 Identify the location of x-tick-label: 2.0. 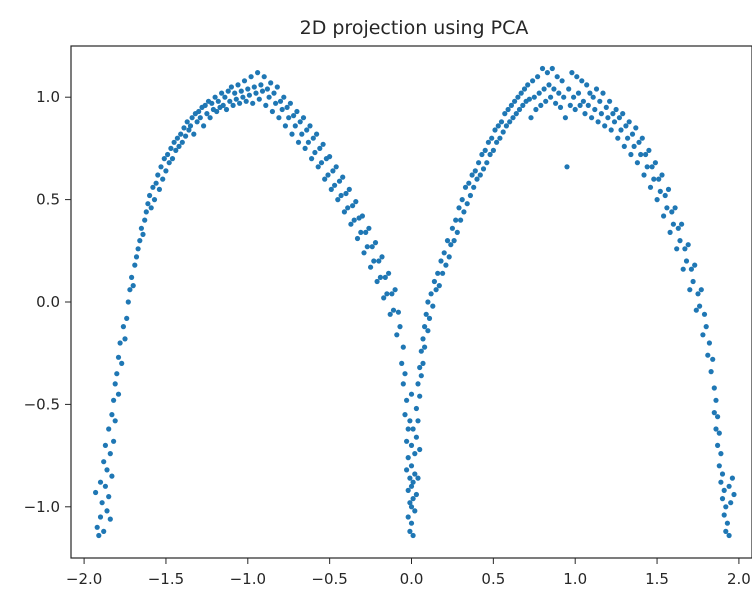
(739, 579).